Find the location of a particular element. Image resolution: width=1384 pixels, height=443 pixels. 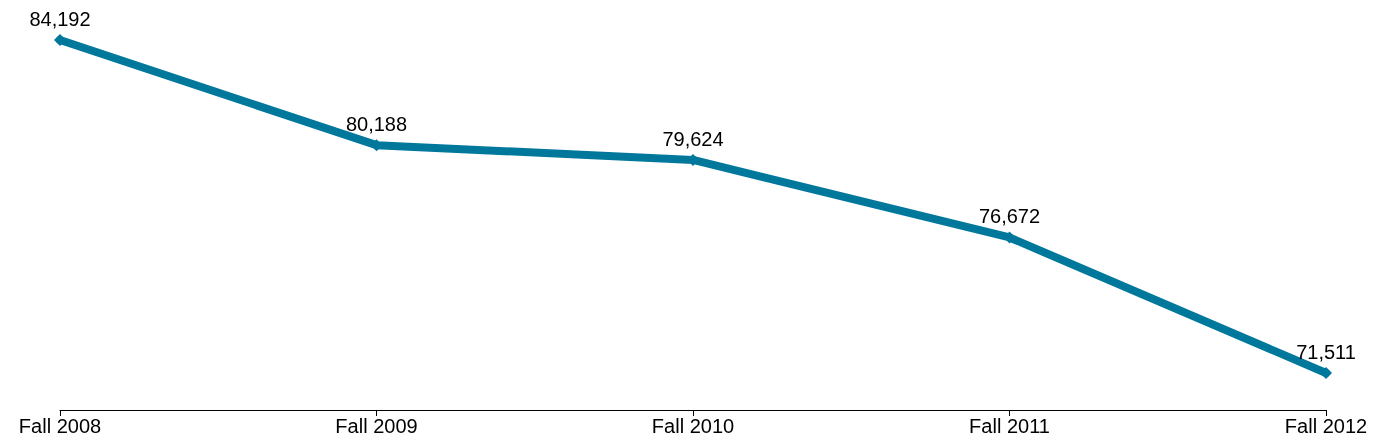

data-label: 84,192 is located at coordinates (60, 19).